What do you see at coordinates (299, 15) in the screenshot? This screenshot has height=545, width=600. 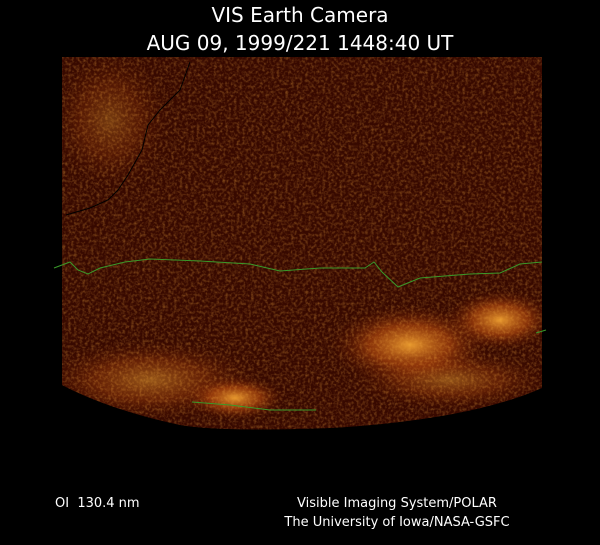 I see `title: VIS Earth Camera` at bounding box center [299, 15].